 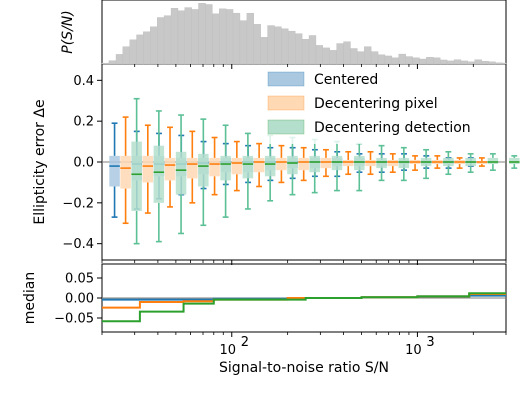 What do you see at coordinates (392, 128) in the screenshot?
I see `legend-label: Decentering detection` at bounding box center [392, 128].